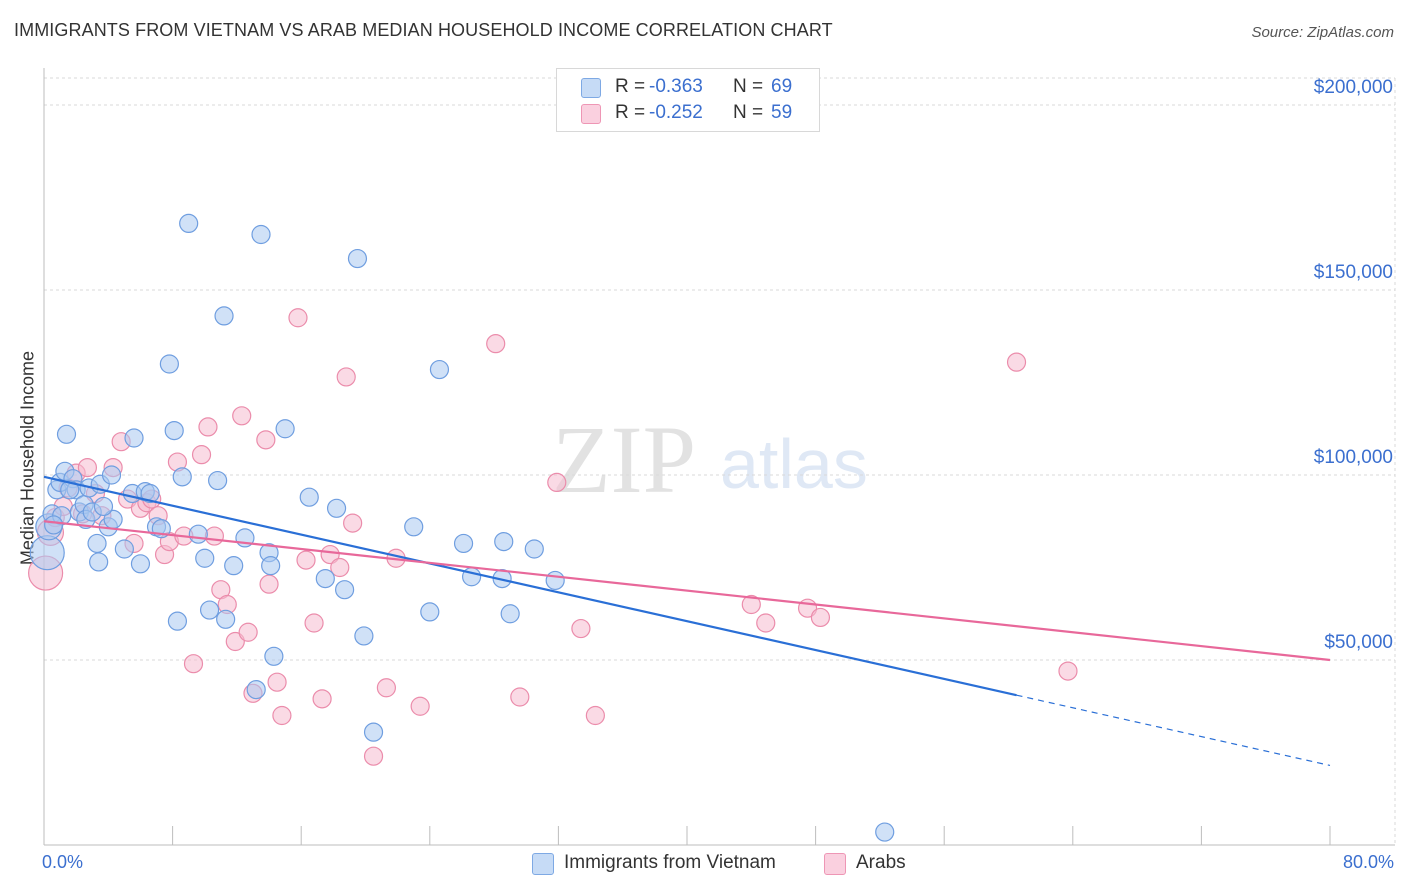  What do you see at coordinates (835, 864) in the screenshot?
I see `series-swatch-arabs` at bounding box center [835, 864].